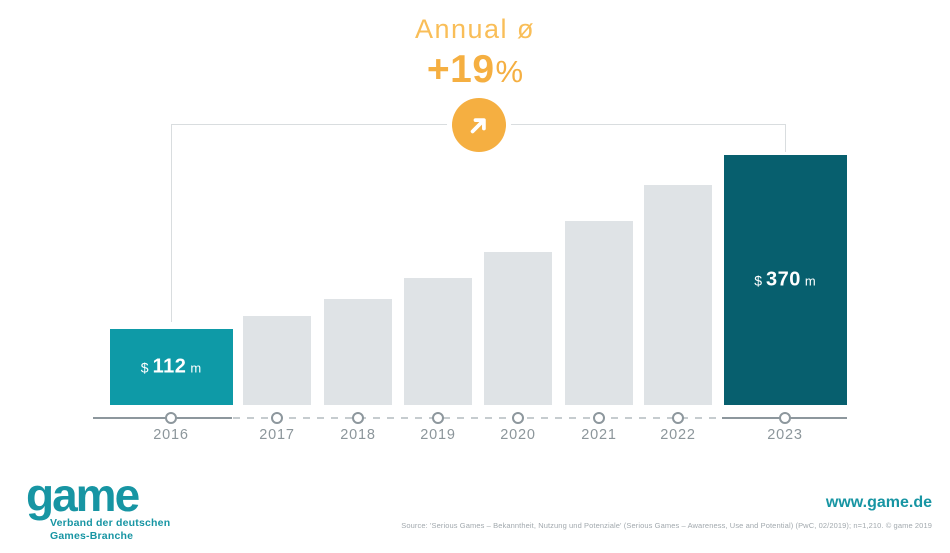  Describe the element at coordinates (509, 71) in the screenshot. I see `growth-percent-sign: %` at that location.